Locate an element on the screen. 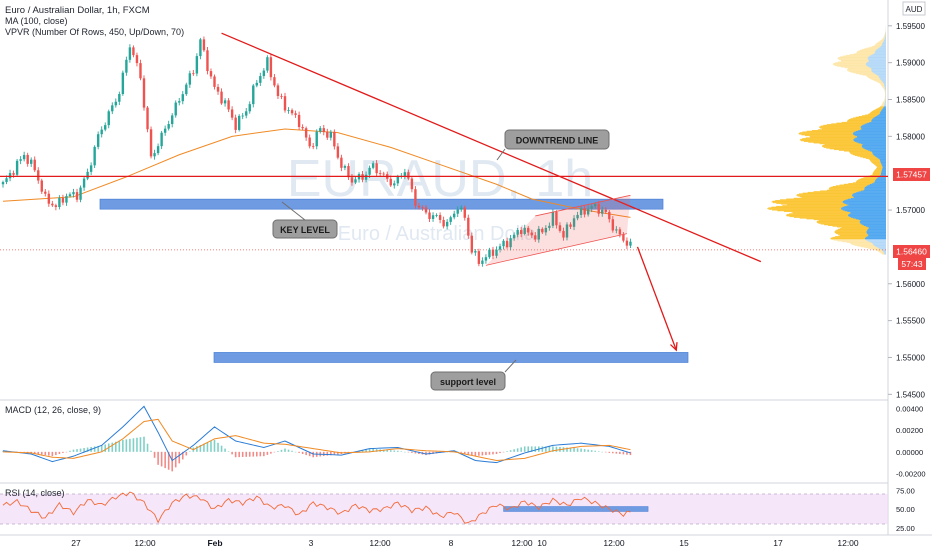 This screenshot has width=932, height=550. rsi-legend: RSI (14, close) is located at coordinates (35, 493).